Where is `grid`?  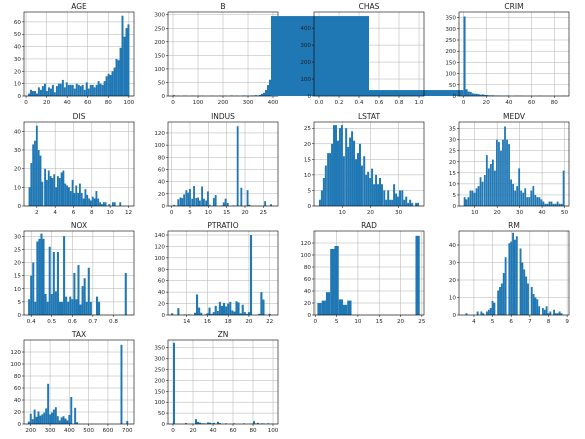
grid is located at coordinates (514, 54).